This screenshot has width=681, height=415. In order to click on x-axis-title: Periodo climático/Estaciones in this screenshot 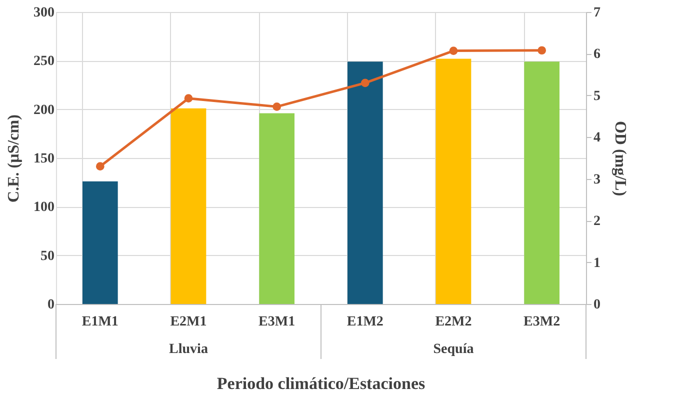, I will do `click(321, 383)`.